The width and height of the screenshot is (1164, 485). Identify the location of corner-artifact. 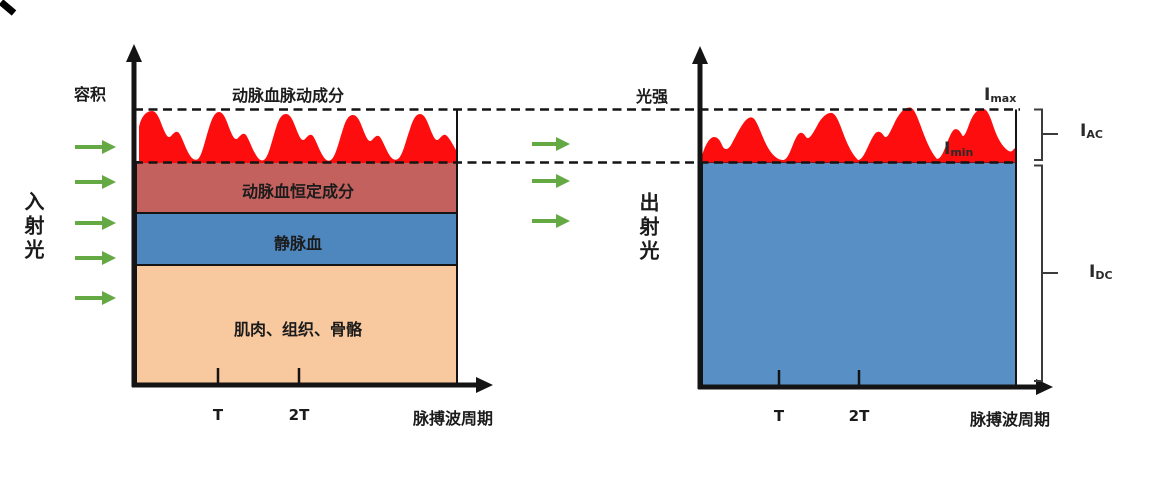
(8, 8).